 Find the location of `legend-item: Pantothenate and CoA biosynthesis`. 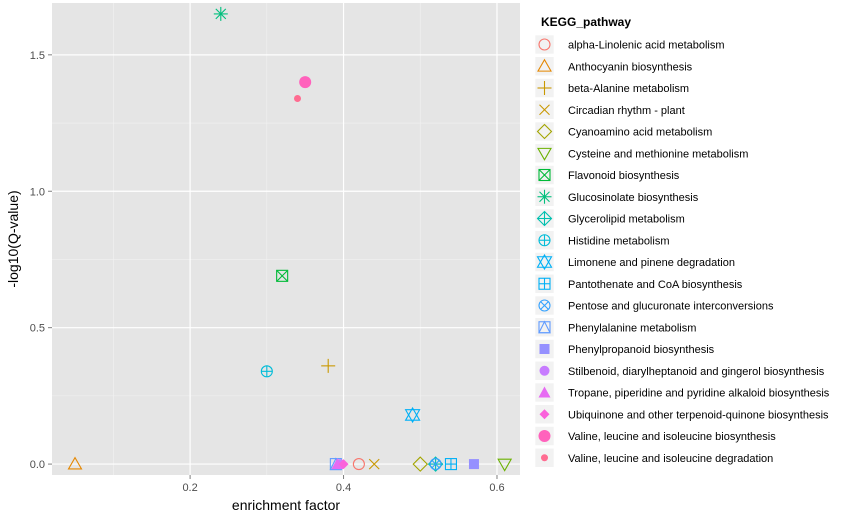

legend-item: Pantothenate and CoA biosynthesis is located at coordinates (638, 283).